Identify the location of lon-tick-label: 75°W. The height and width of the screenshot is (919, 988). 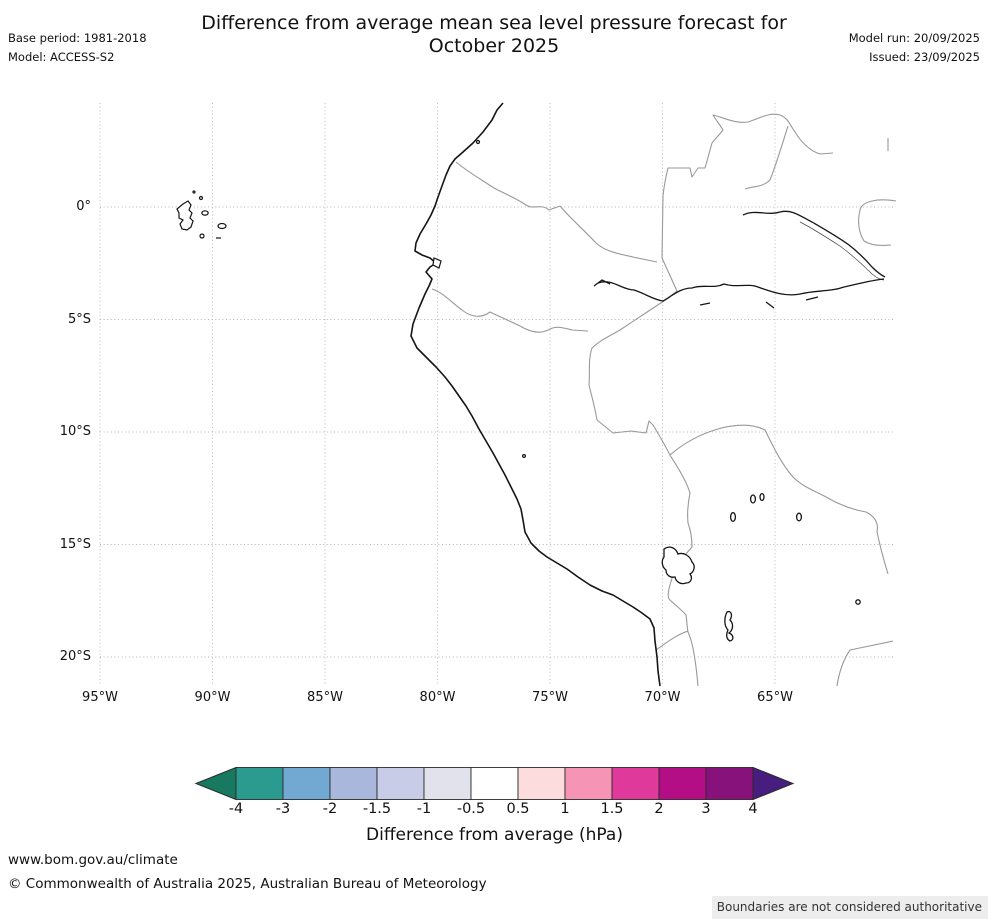
(550, 697).